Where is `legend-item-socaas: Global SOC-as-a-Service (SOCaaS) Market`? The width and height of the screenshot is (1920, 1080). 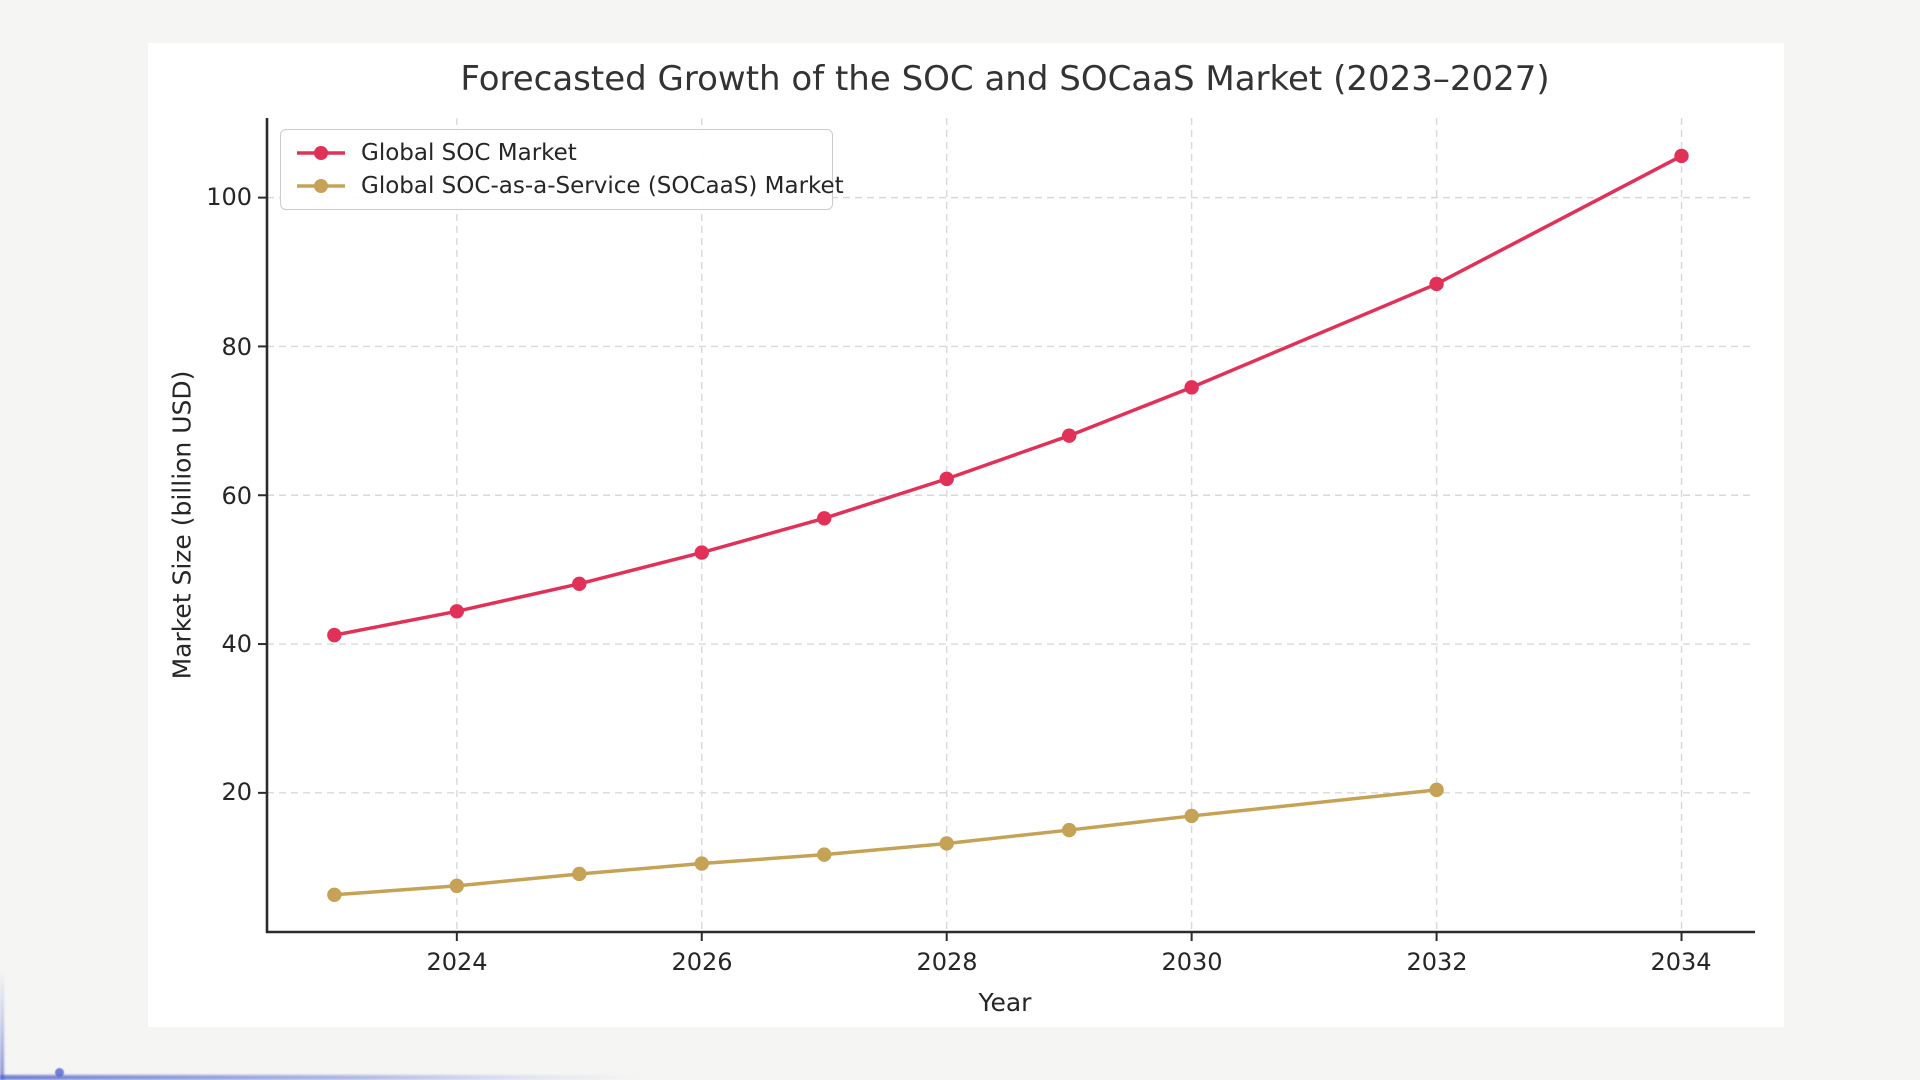 legend-item-socaas: Global SOC-as-a-Service (SOCaaS) Market is located at coordinates (569, 186).